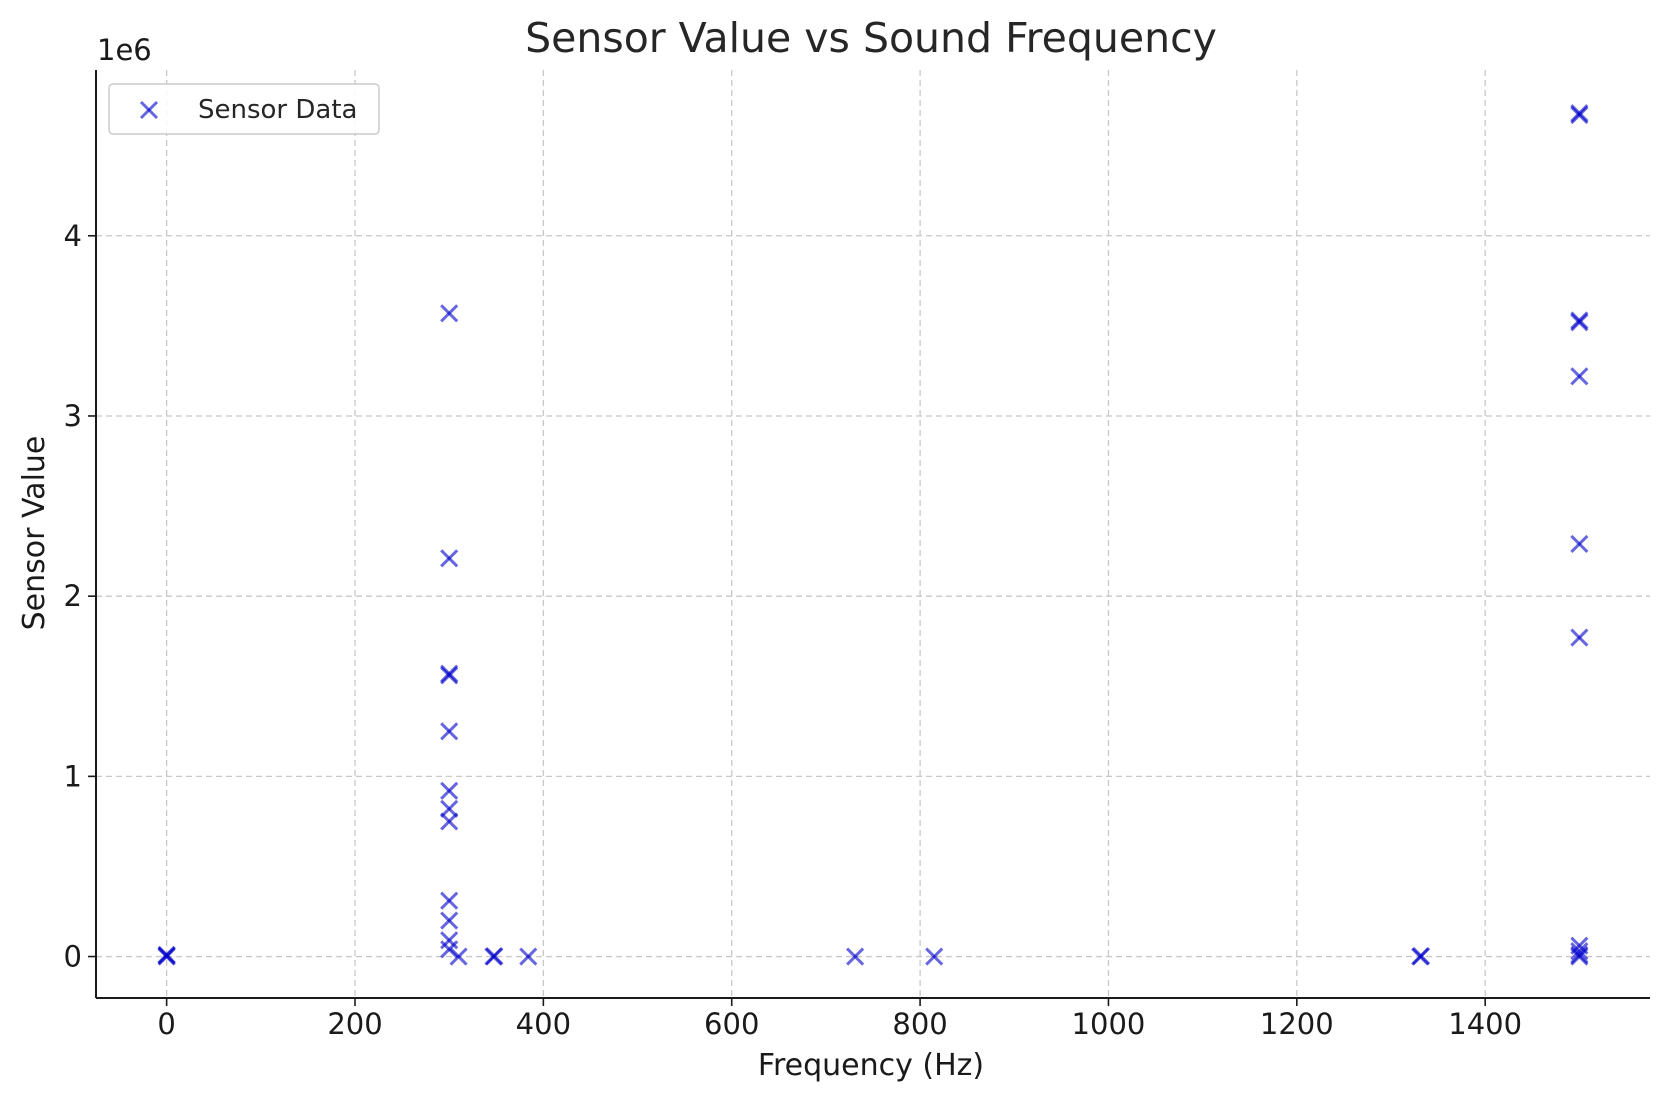 This screenshot has height=1101, width=1665. I want to click on y-axis-ticks: 0 1 2 3 4, so click(80, 596).